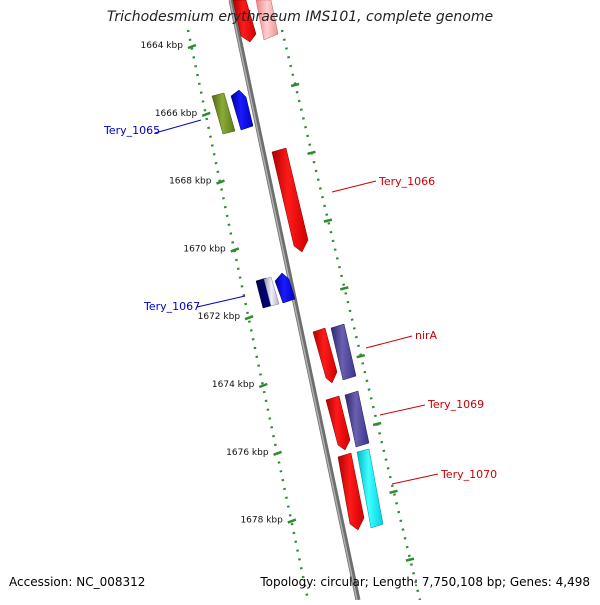 The height and width of the screenshot is (605, 600). Describe the element at coordinates (244, 21) in the screenshot. I see `partial-gene-top-red` at that location.